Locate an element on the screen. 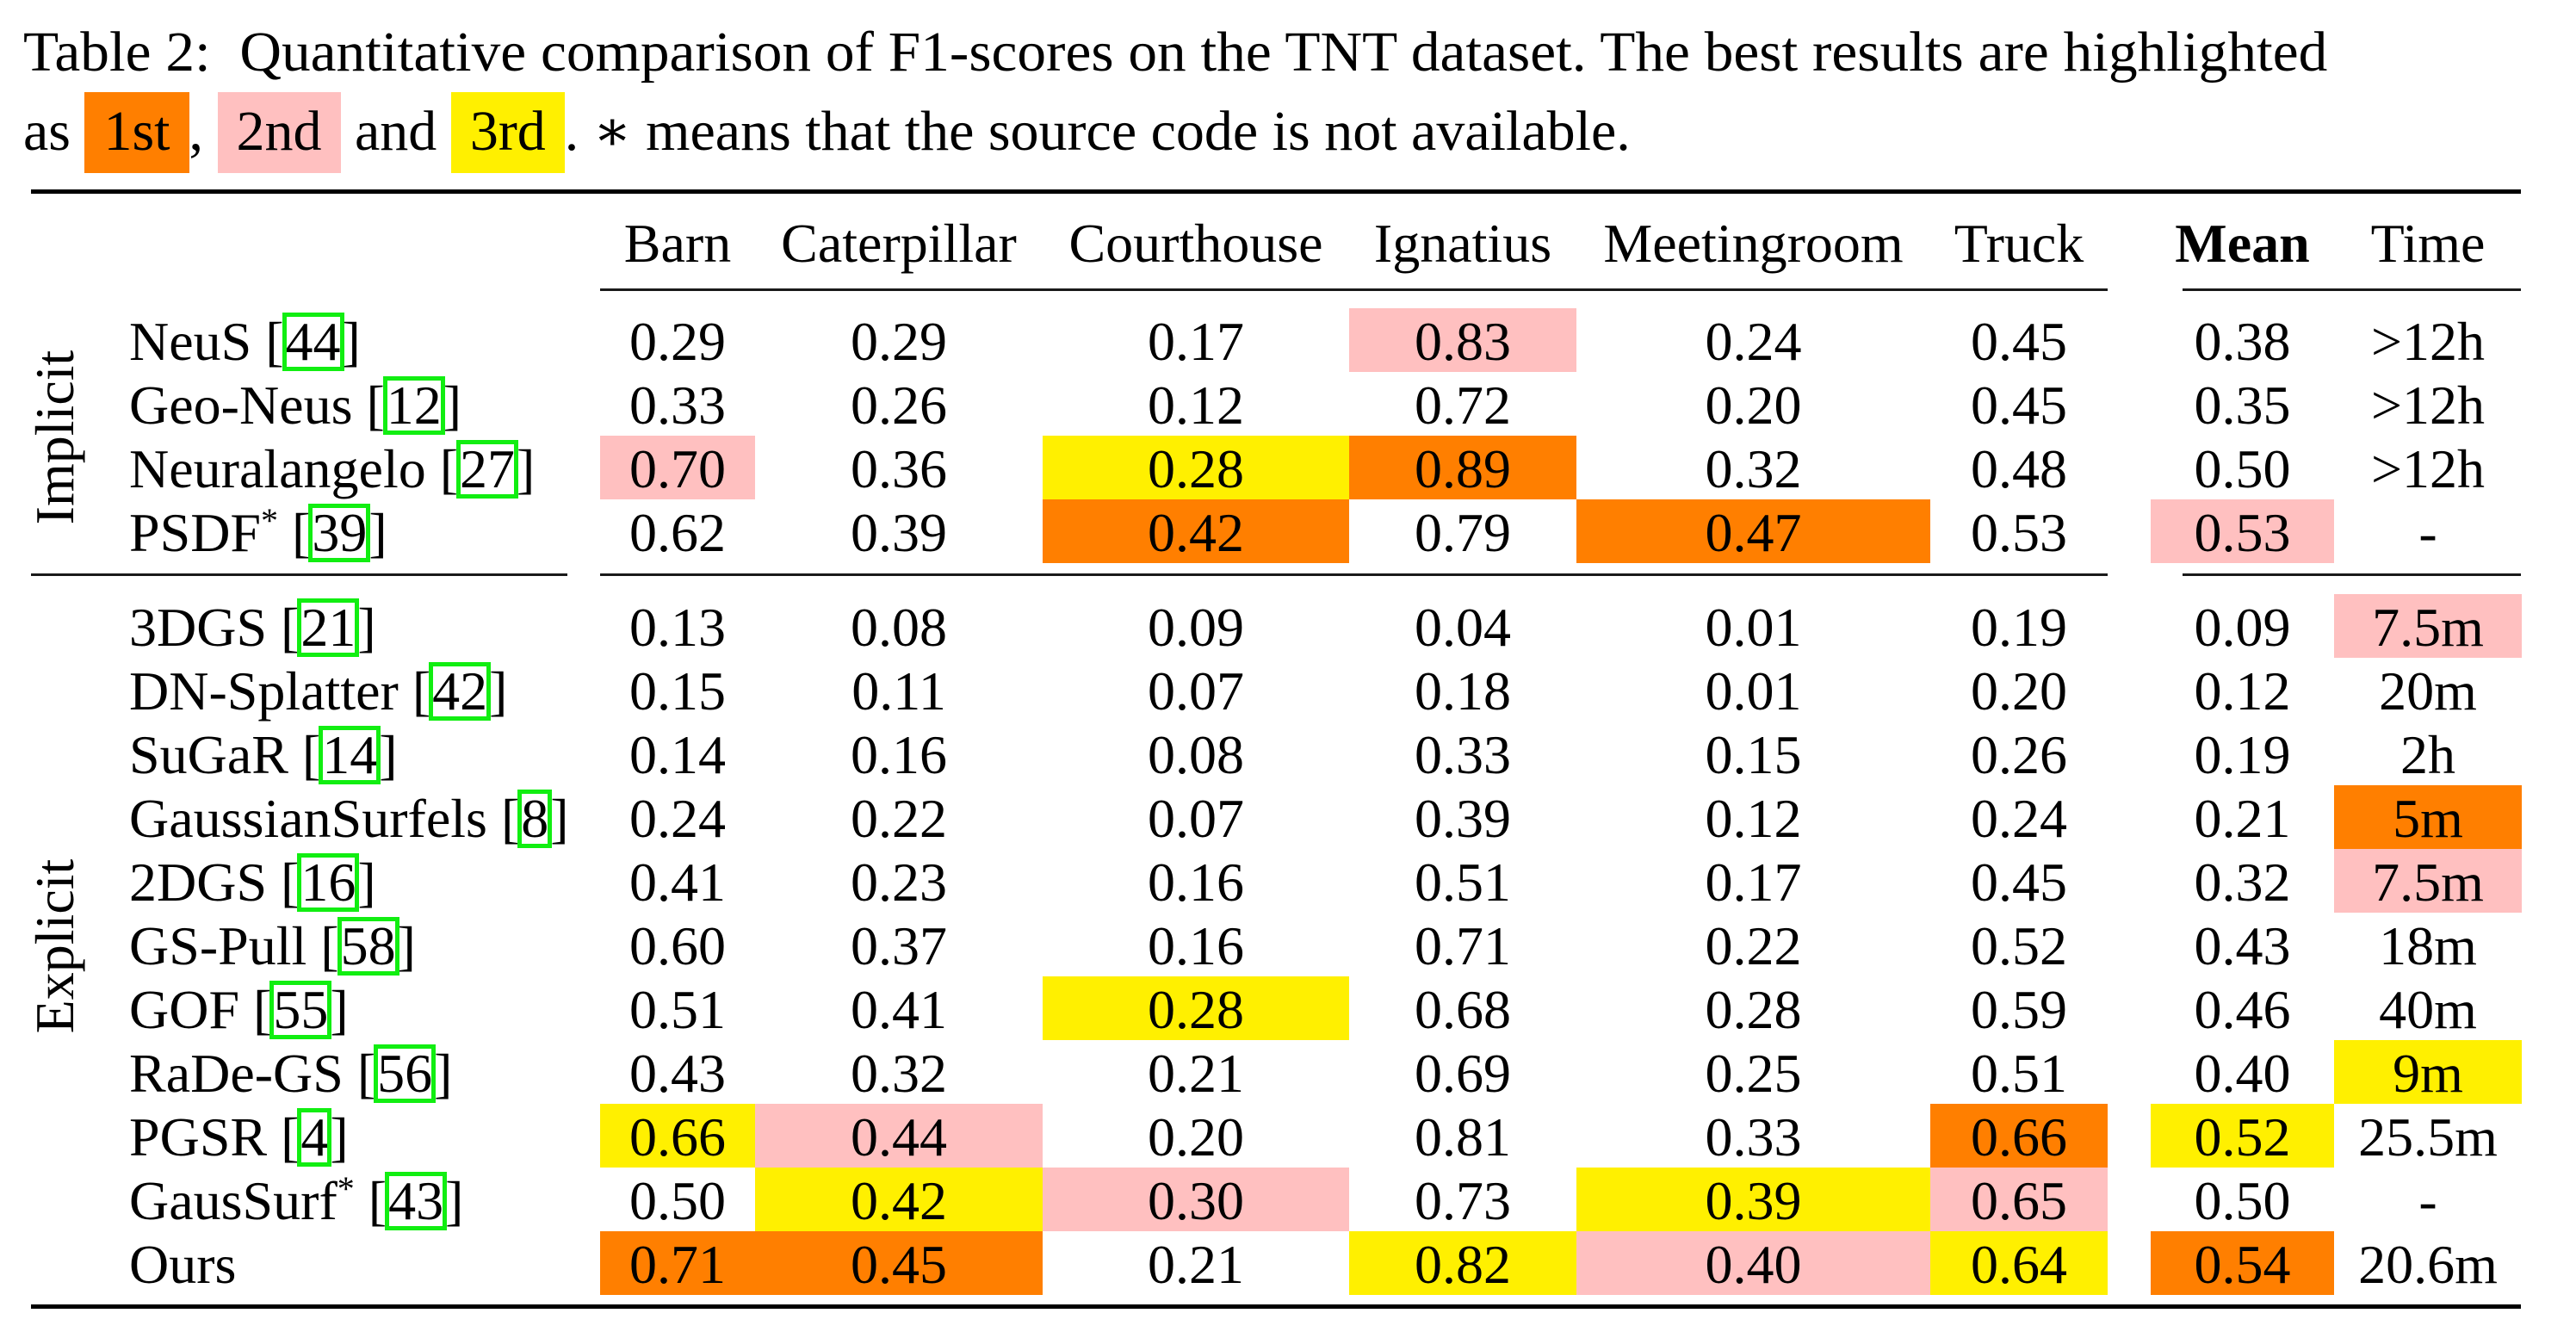  bottom-rule is located at coordinates (1276, 1306).